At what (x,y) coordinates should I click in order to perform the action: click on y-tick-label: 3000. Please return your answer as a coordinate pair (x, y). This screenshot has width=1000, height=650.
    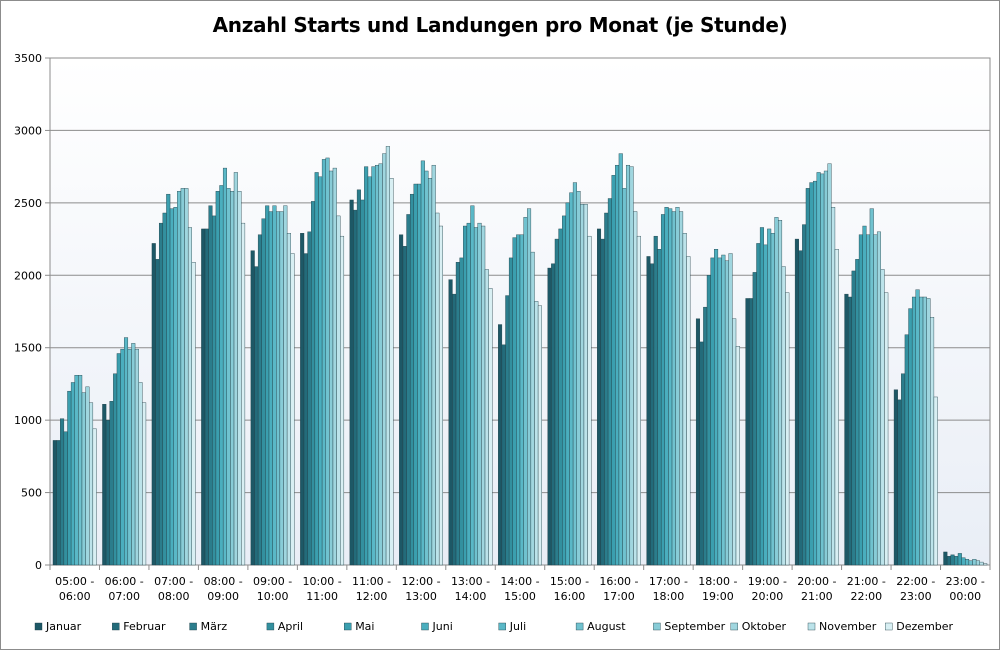
    Looking at the image, I should click on (28, 130).